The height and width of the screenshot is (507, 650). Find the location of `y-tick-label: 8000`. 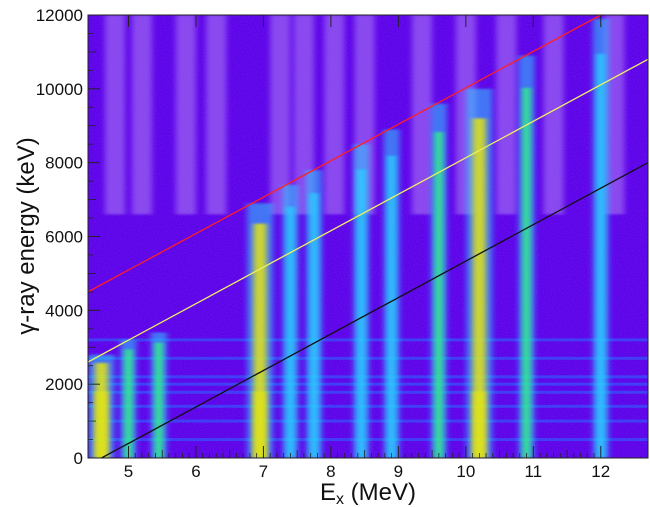

y-tick-label: 8000 is located at coordinates (64, 163).